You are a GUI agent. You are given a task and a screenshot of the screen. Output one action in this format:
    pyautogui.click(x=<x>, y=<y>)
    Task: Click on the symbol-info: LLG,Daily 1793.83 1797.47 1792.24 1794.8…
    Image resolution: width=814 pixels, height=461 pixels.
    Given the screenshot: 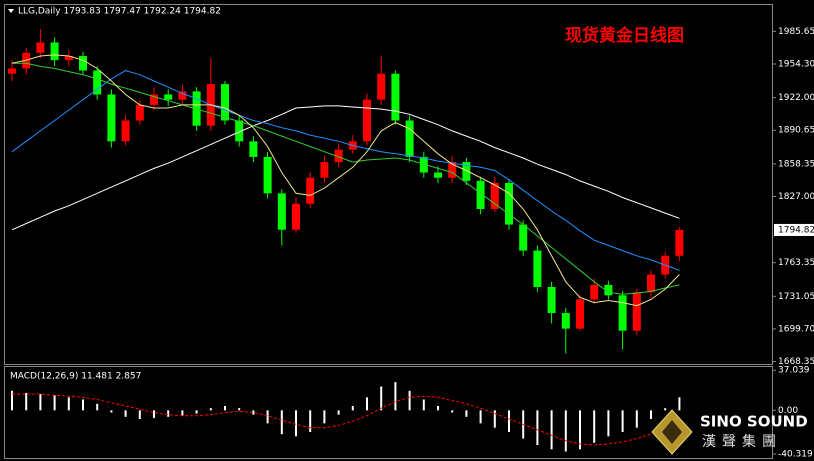 What is the action you would take?
    pyautogui.click(x=119, y=12)
    